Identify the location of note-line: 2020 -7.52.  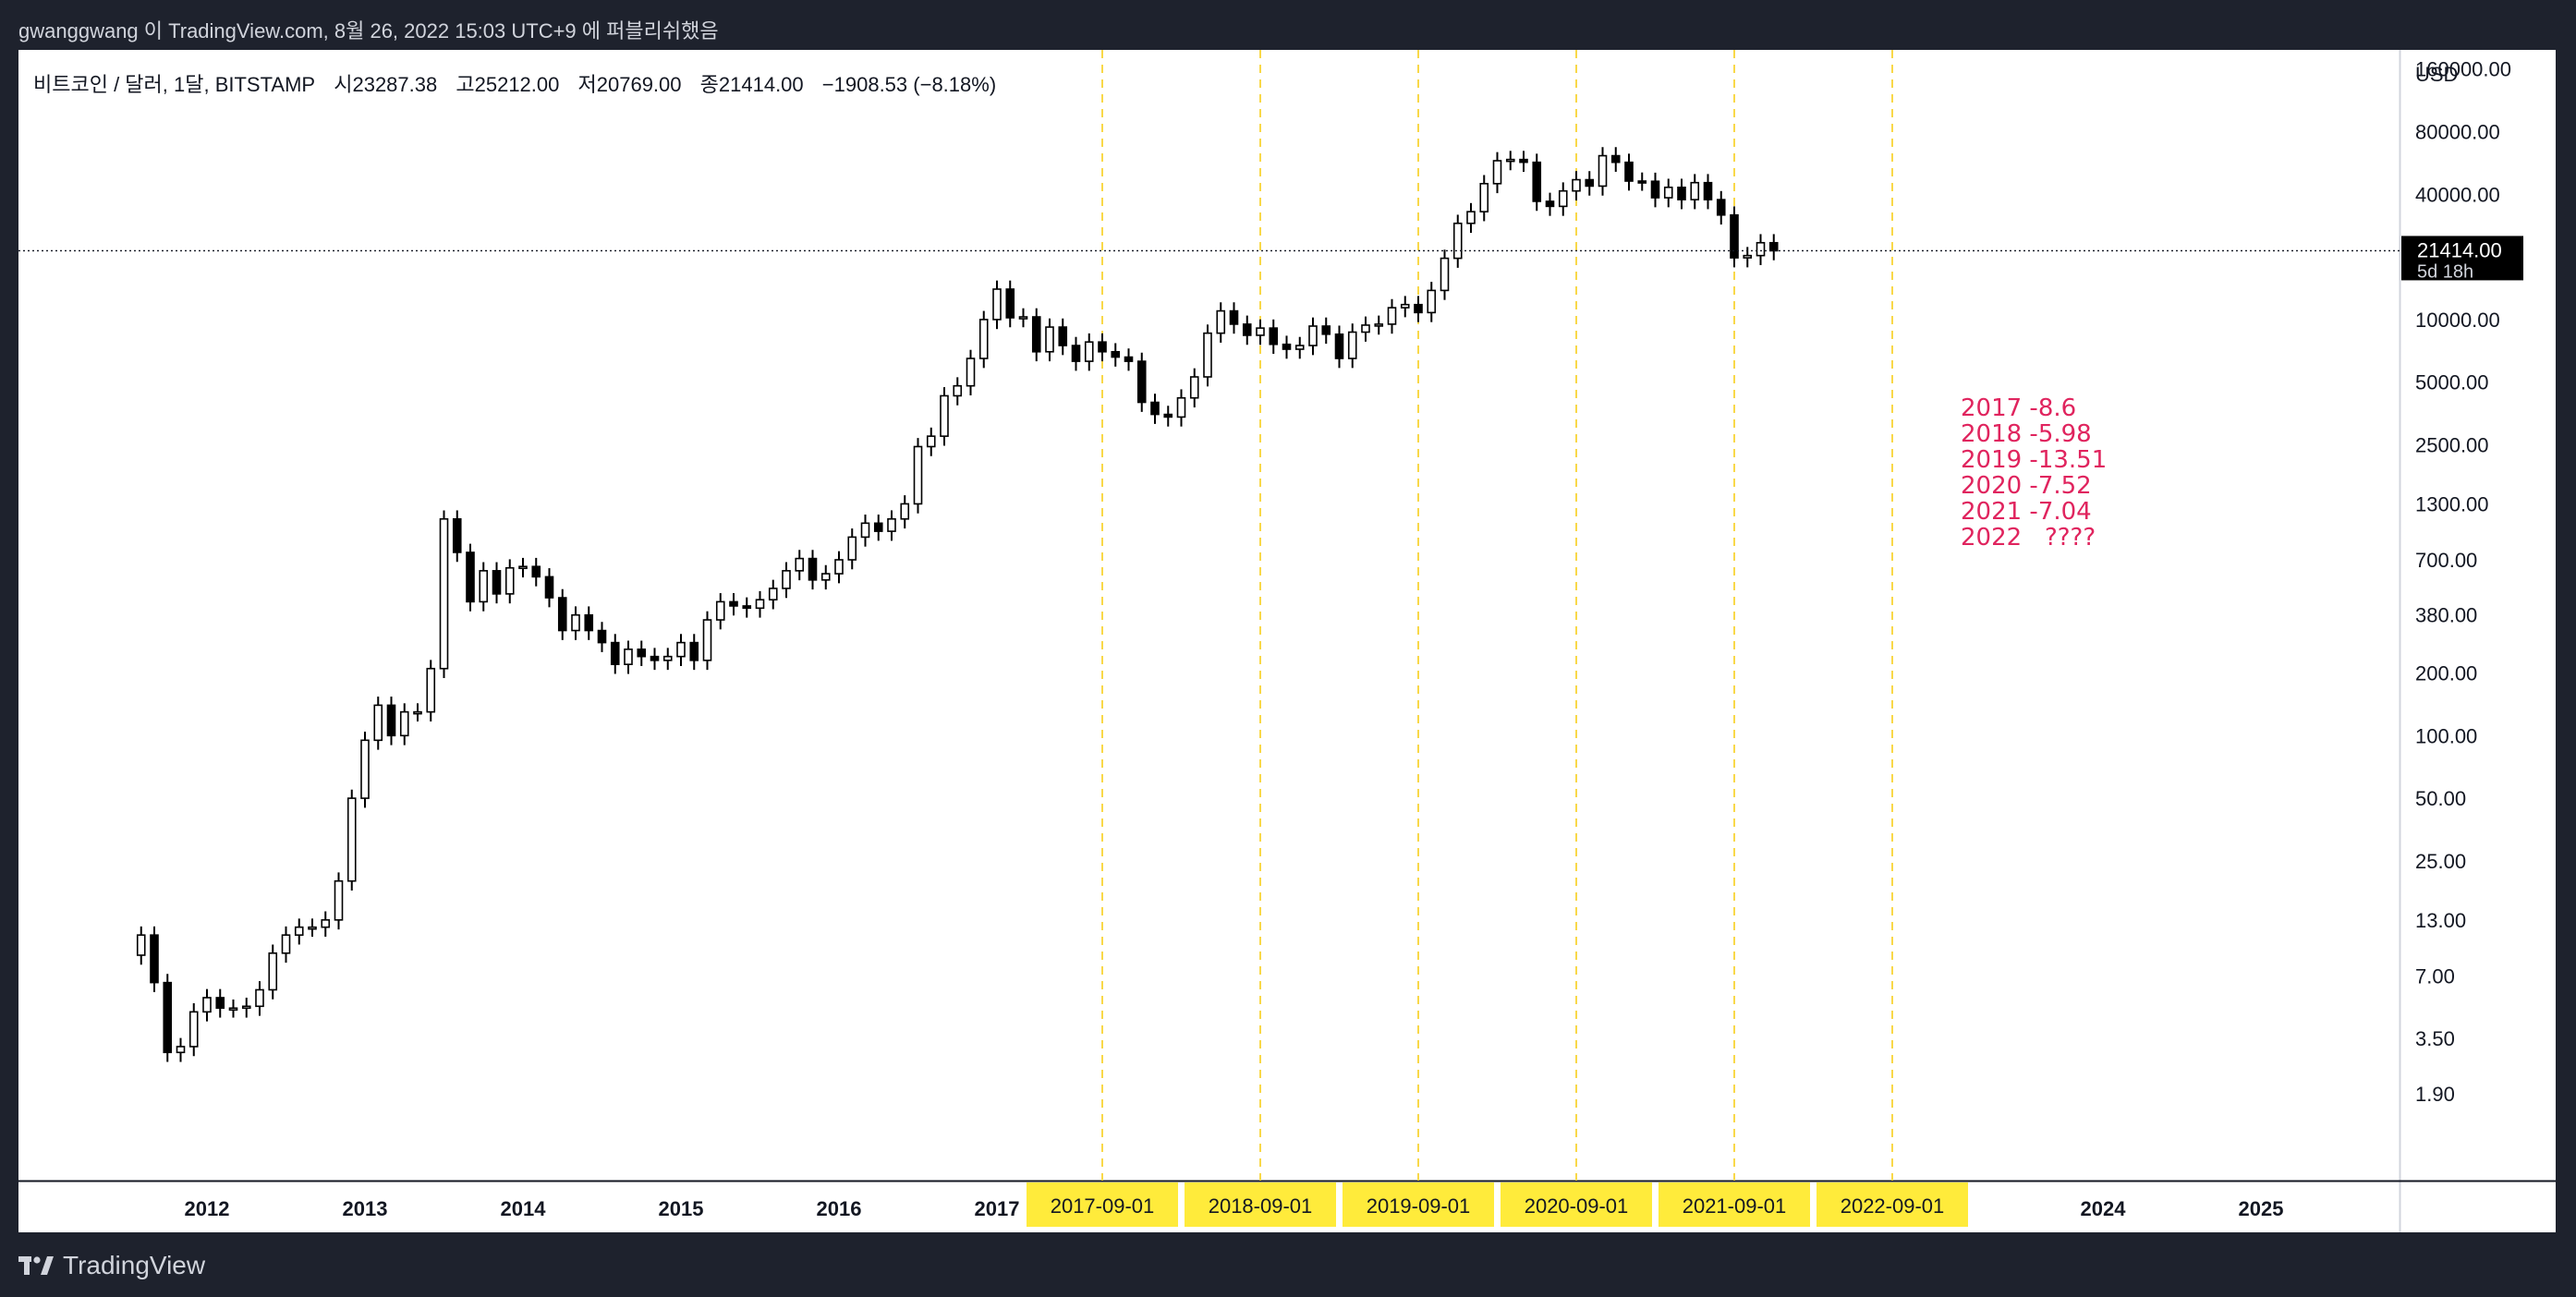
(2026, 486).